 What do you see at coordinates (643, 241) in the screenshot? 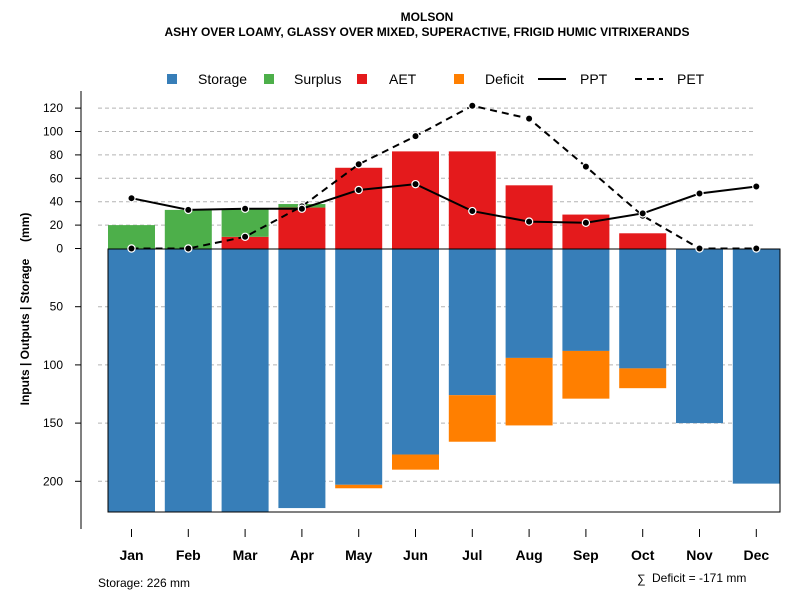
I see `aet-bar-oct` at bounding box center [643, 241].